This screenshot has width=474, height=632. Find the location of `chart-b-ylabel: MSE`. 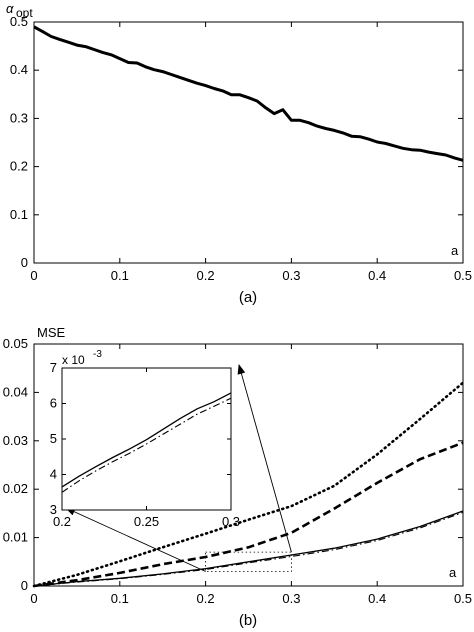

chart-b-ylabel: MSE is located at coordinates (51, 332).